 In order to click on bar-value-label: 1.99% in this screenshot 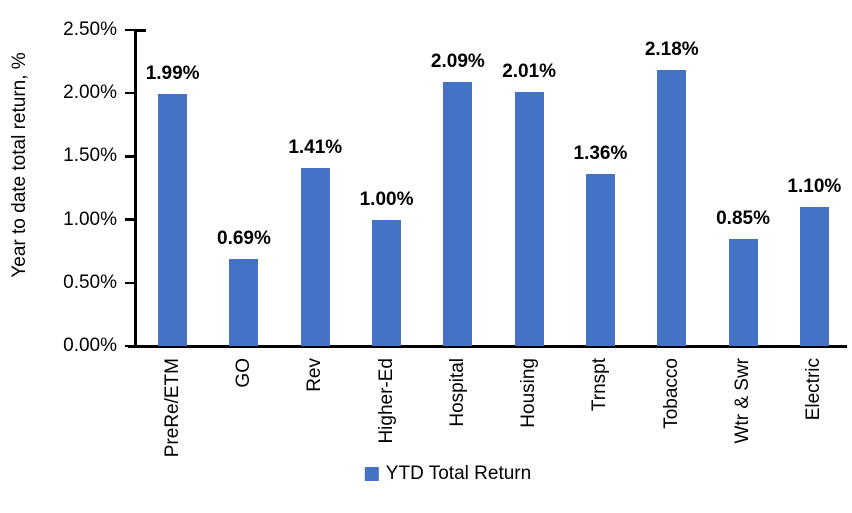, I will do `click(172, 74)`.